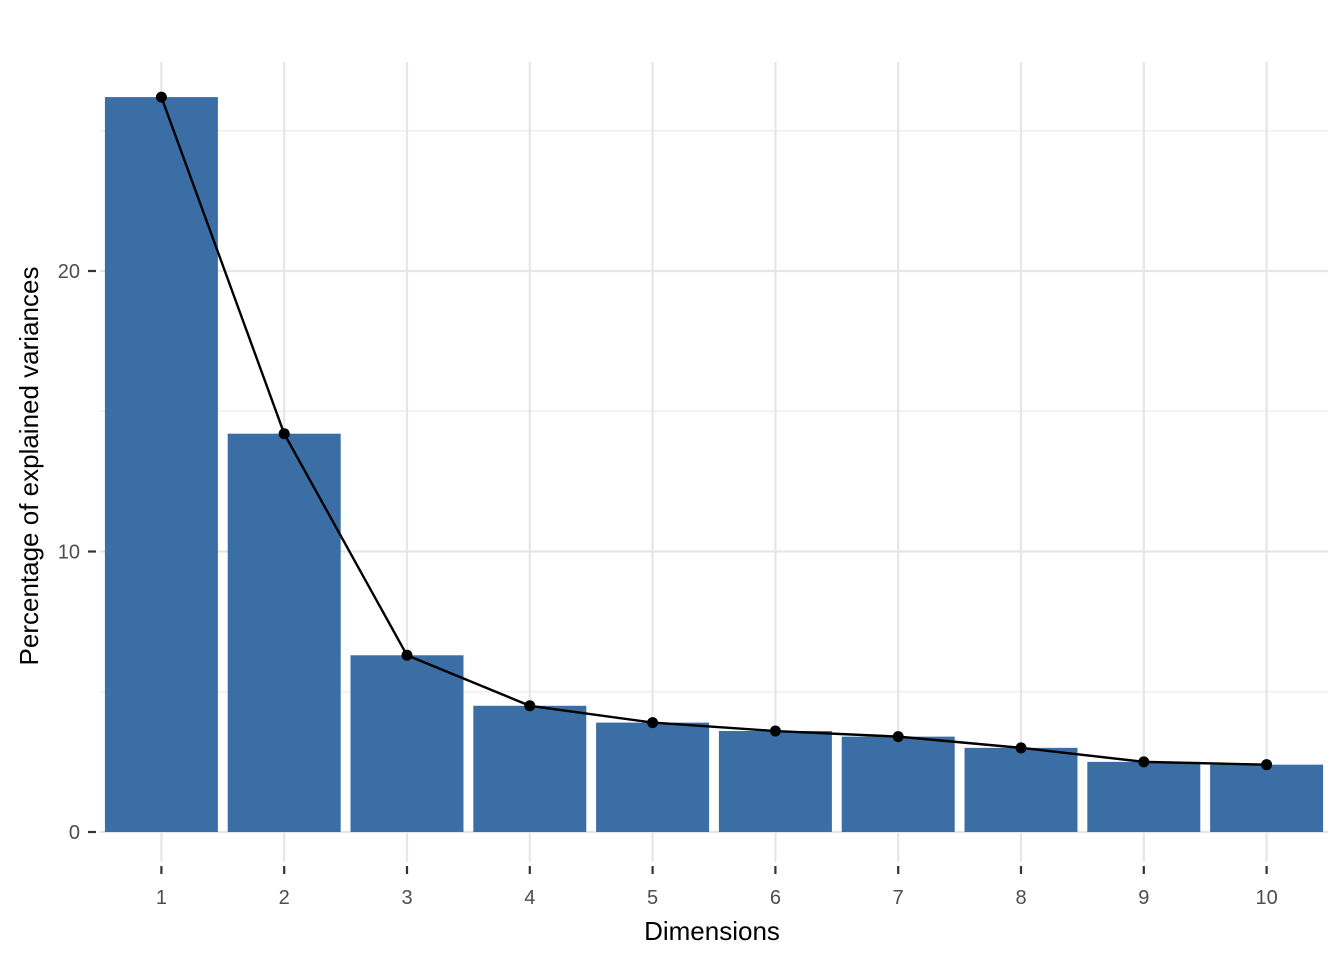 Image resolution: width=1344 pixels, height=960 pixels. I want to click on x-tick-label-8: 8, so click(1020, 898).